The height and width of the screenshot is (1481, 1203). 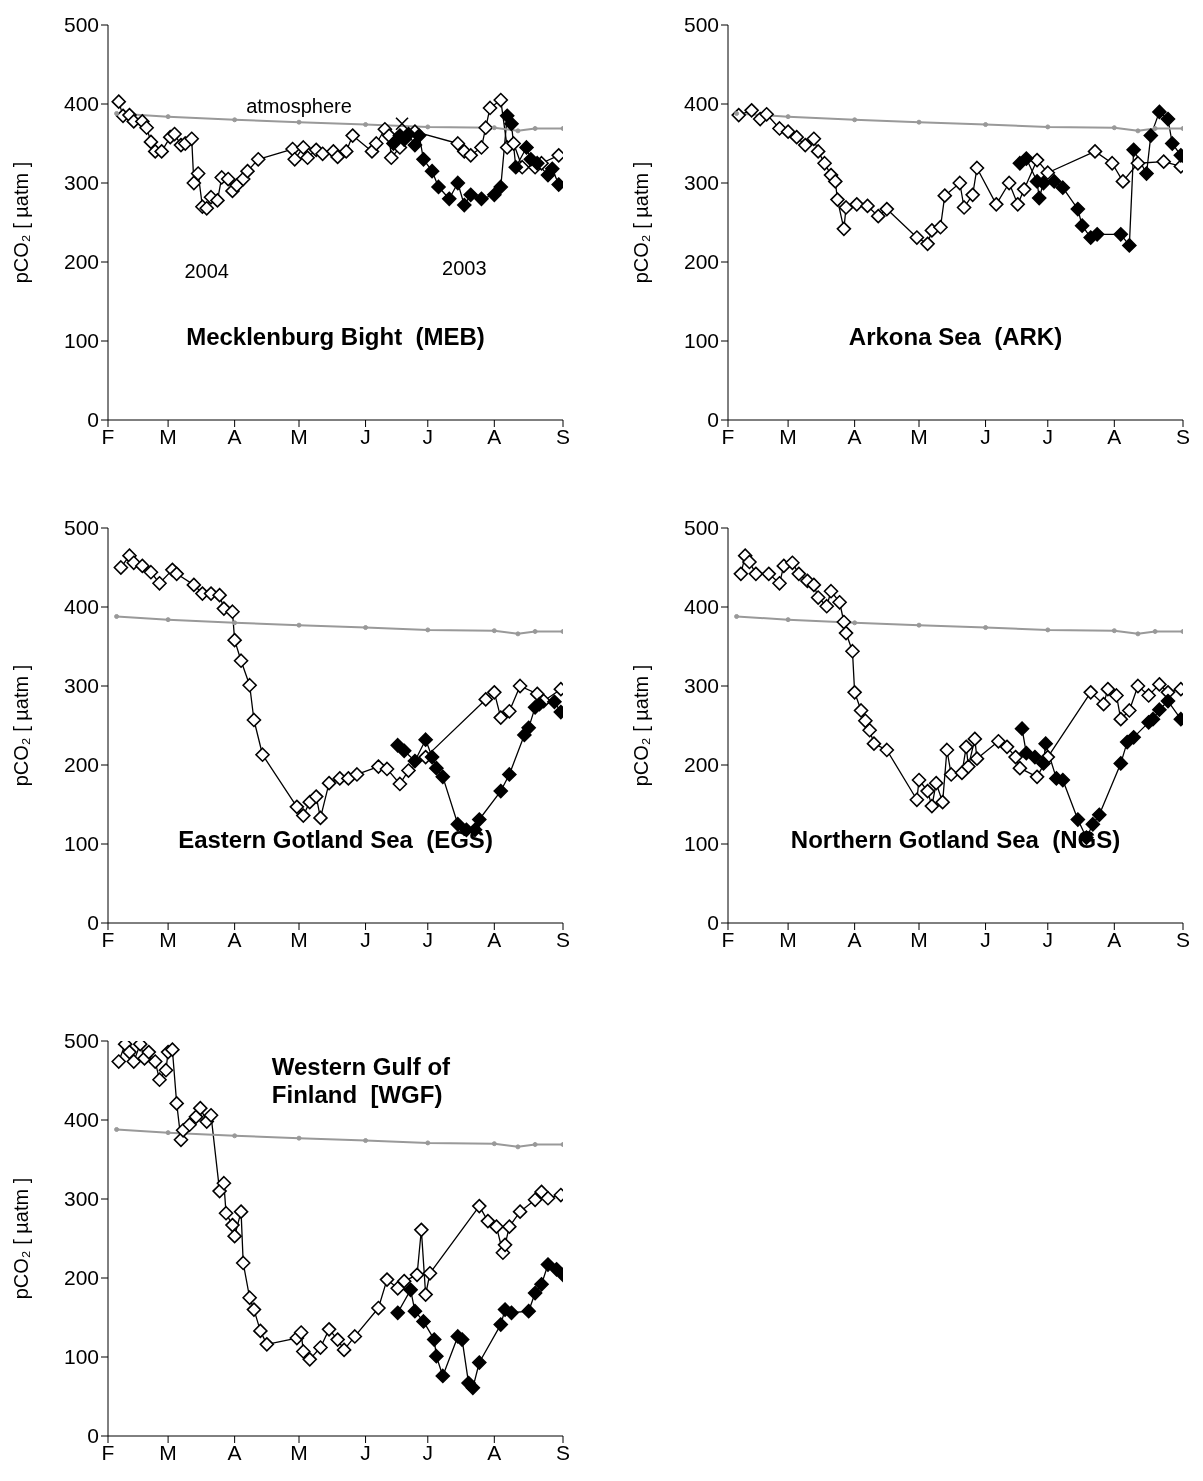 I want to click on text: 2003, so click(x=464, y=268).